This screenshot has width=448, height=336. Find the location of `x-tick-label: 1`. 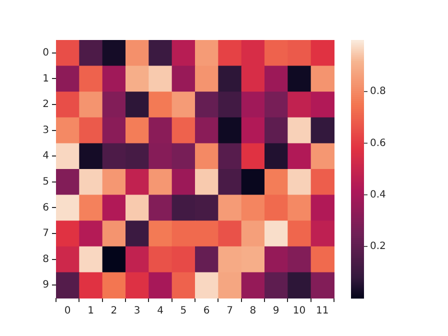

x-tick-label: 1 is located at coordinates (91, 311).